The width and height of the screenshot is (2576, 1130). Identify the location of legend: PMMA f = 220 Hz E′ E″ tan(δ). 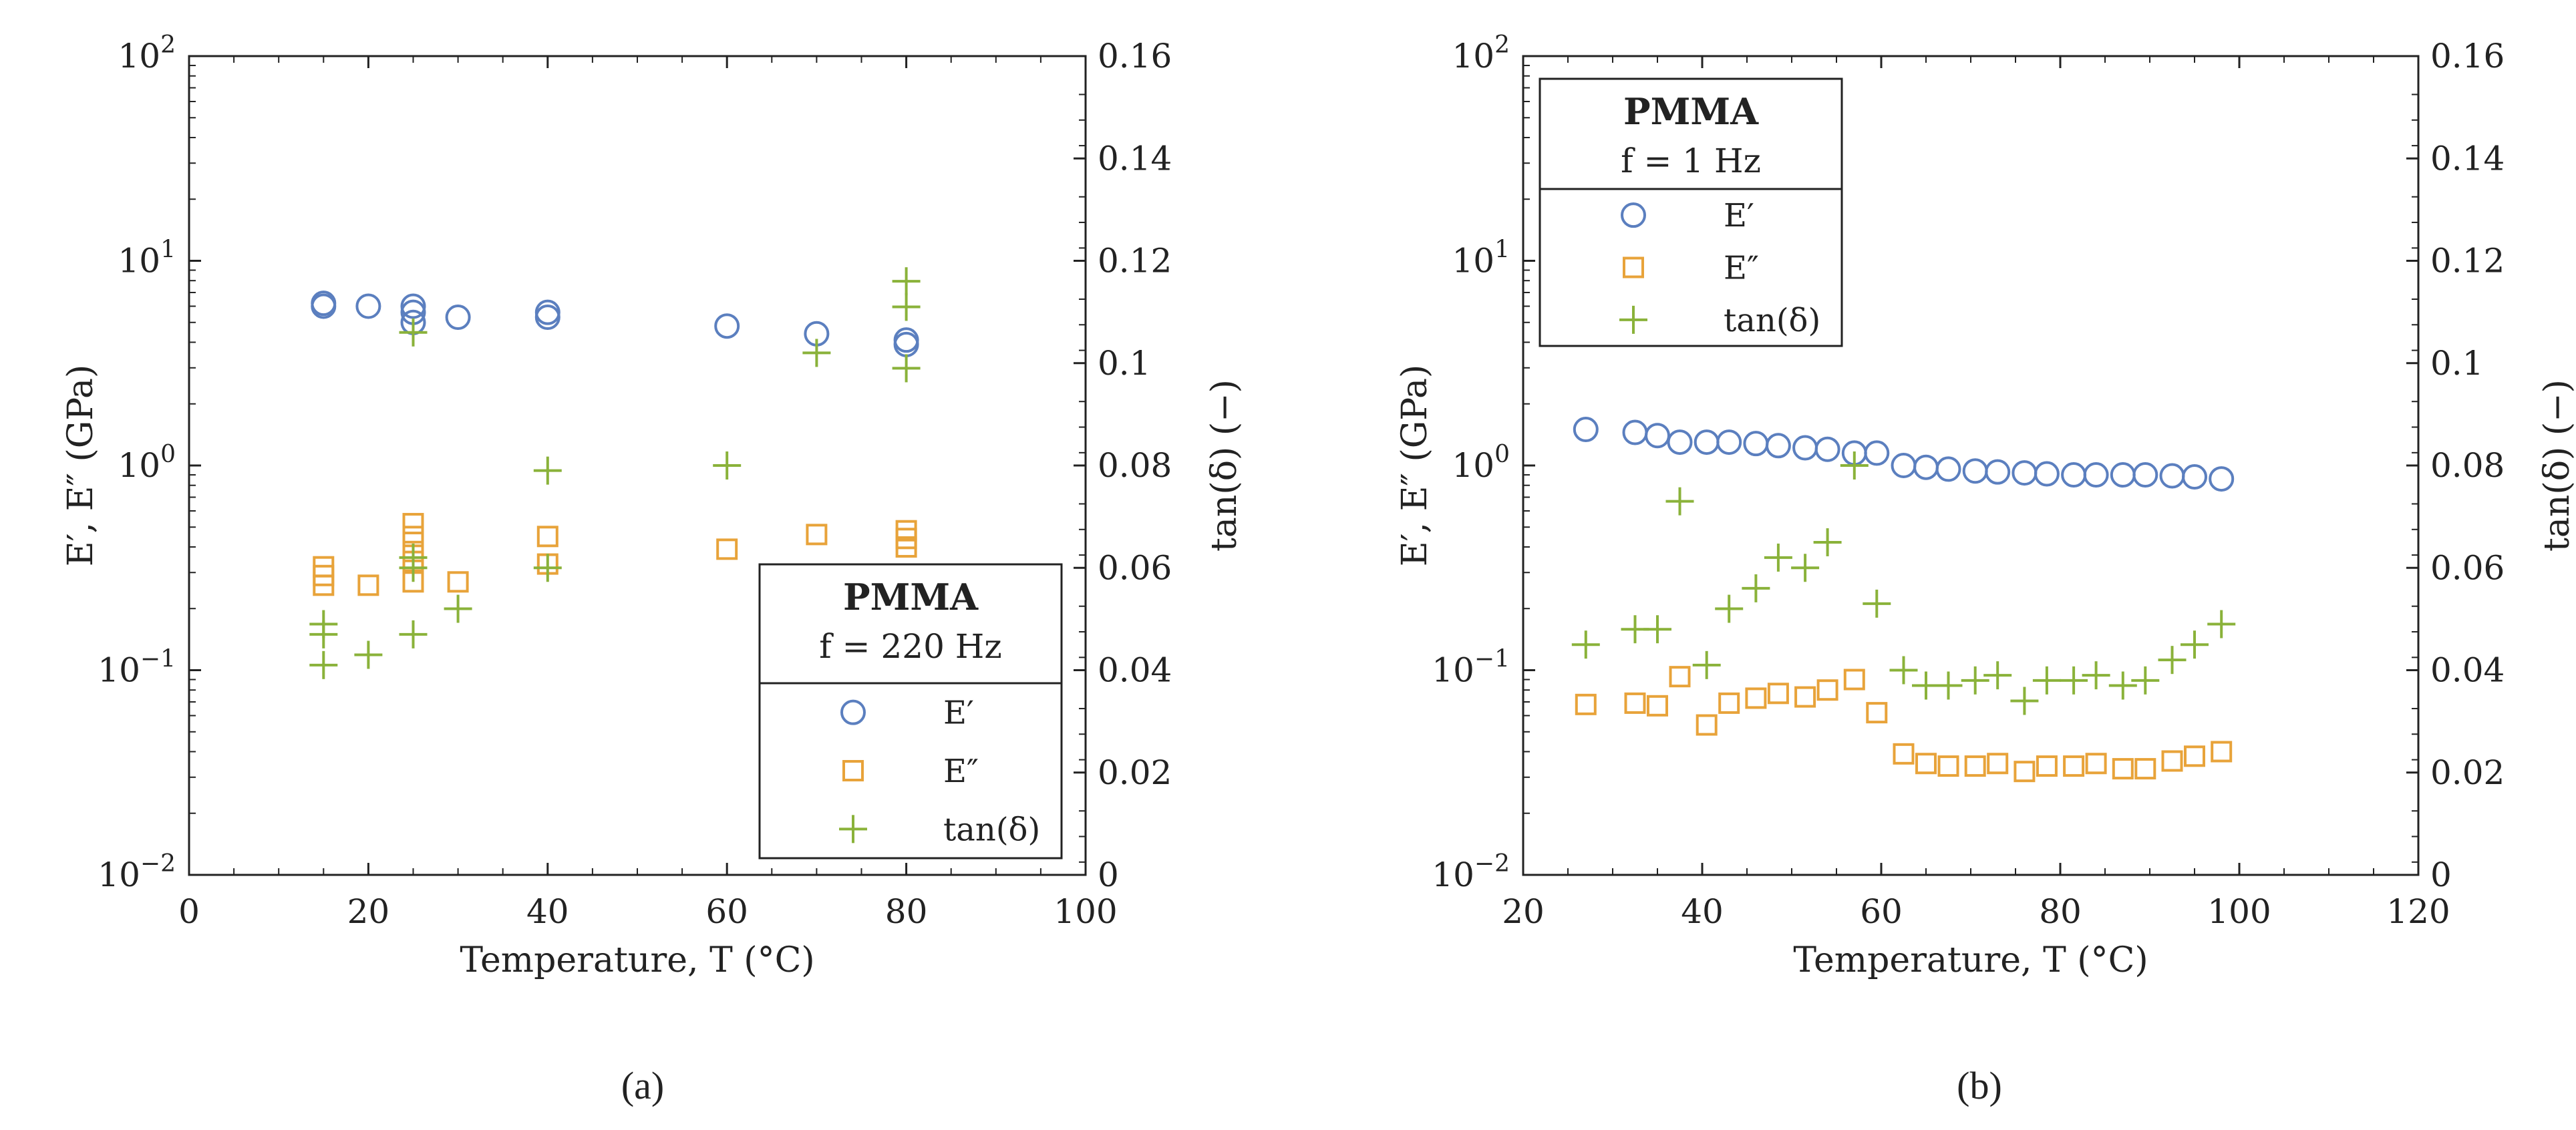
(910, 712).